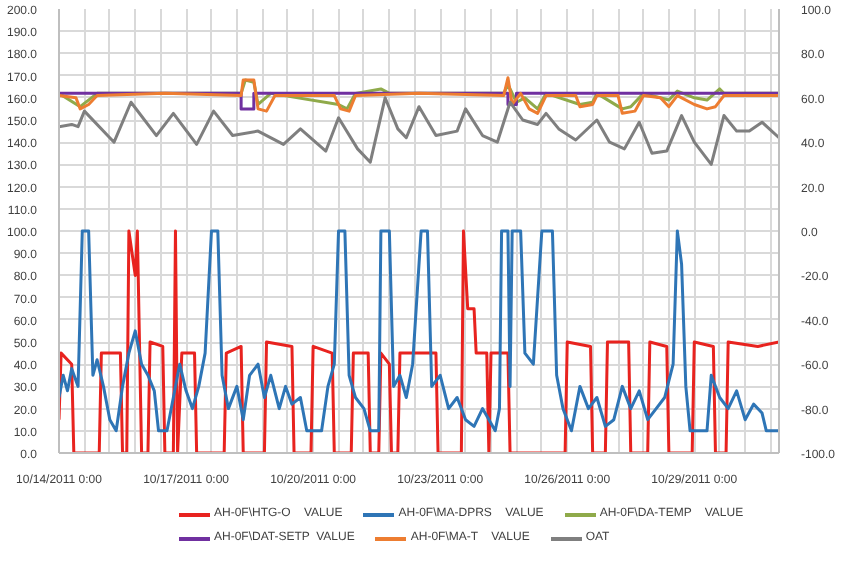  Describe the element at coordinates (419, 131) in the screenshot. I see `line-series` at that location.